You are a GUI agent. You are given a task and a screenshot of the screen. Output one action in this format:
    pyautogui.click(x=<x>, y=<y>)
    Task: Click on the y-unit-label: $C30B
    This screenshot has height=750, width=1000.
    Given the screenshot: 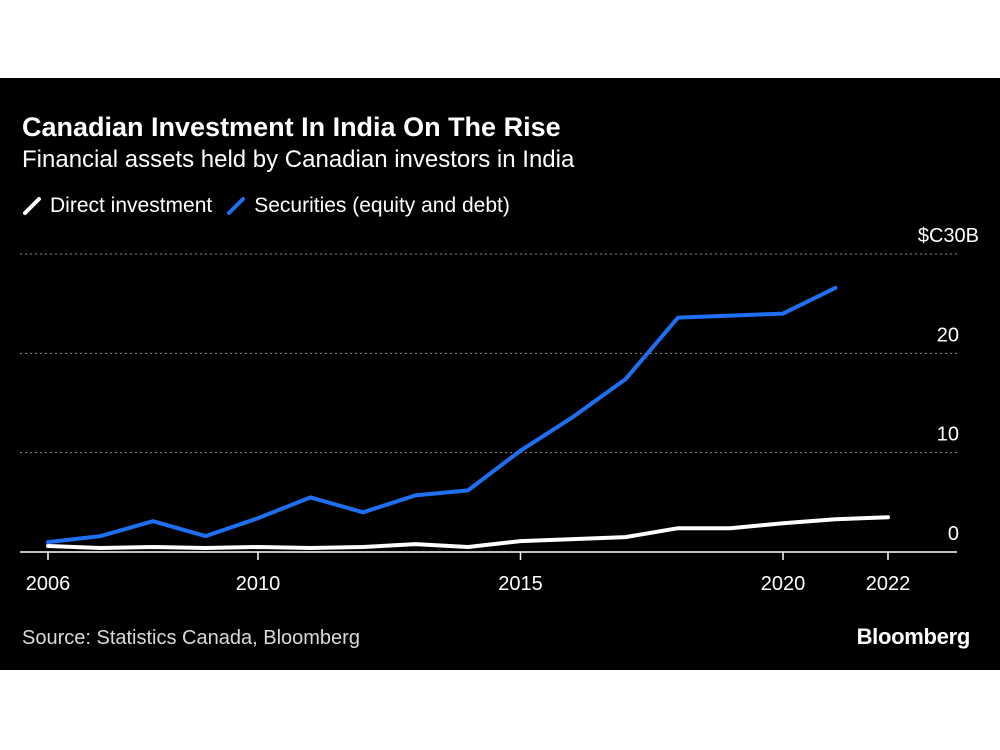 What is the action you would take?
    pyautogui.click(x=948, y=236)
    